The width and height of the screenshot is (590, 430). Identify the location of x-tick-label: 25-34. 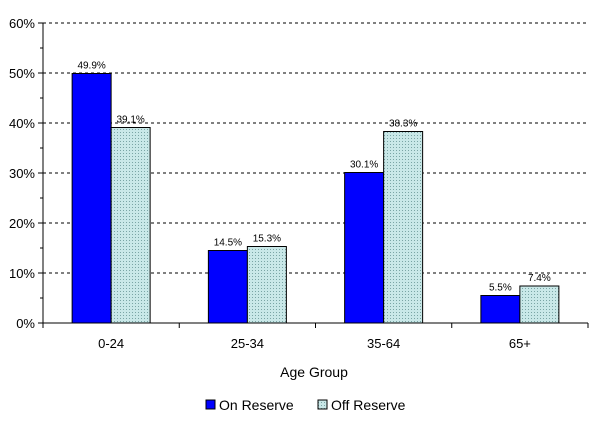
(247, 343).